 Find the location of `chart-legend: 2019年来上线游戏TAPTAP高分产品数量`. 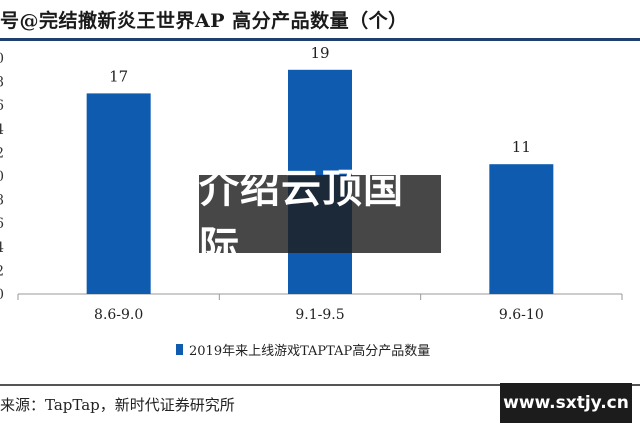

chart-legend: 2019年来上线游戏TAPTAP高分产品数量 is located at coordinates (303, 349).